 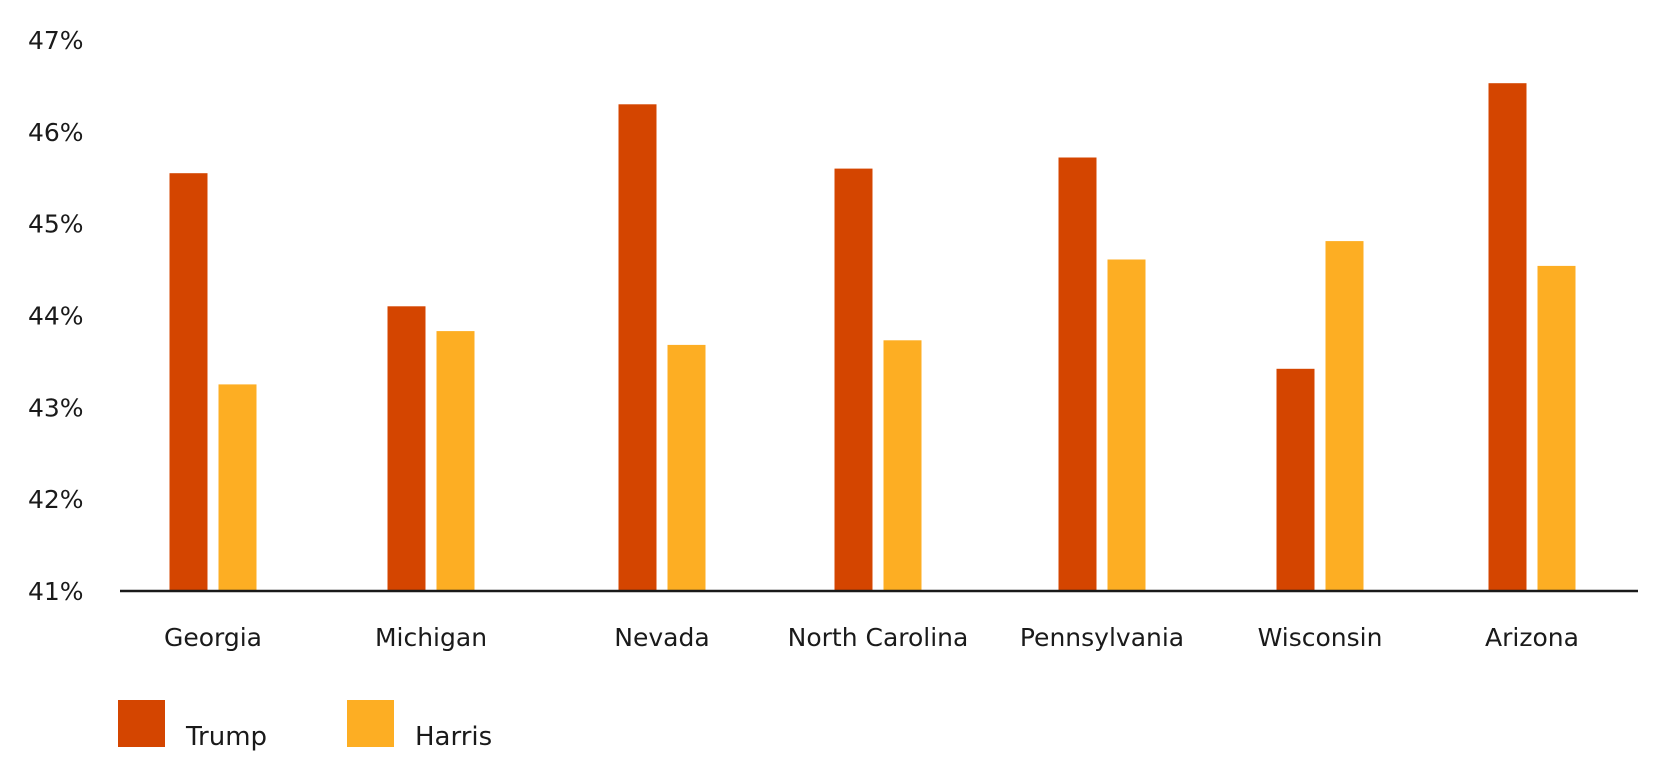 What do you see at coordinates (1556, 428) in the screenshot?
I see `bar-harris-arizona` at bounding box center [1556, 428].